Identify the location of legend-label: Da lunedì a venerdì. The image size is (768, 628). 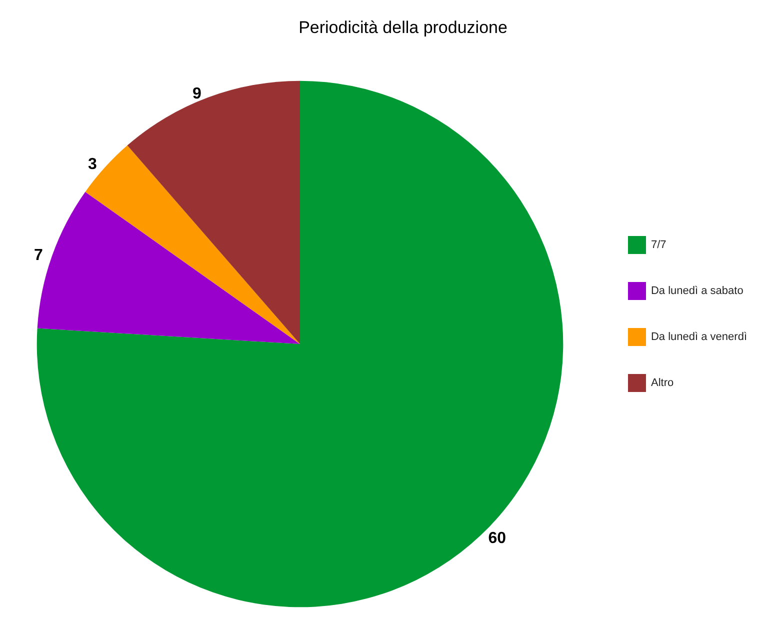
(699, 337).